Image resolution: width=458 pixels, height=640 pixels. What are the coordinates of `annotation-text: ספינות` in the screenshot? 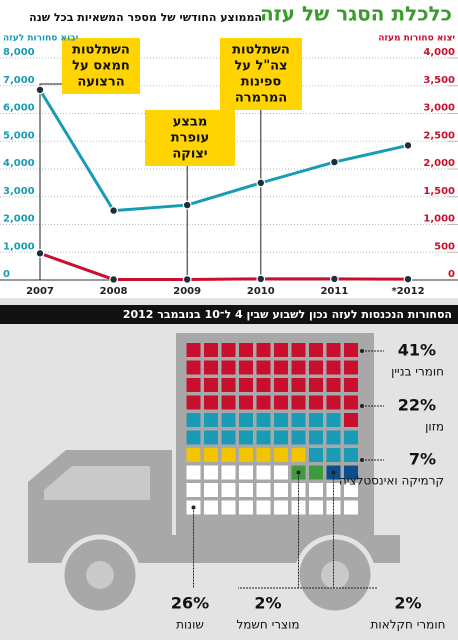 It's located at (261, 82).